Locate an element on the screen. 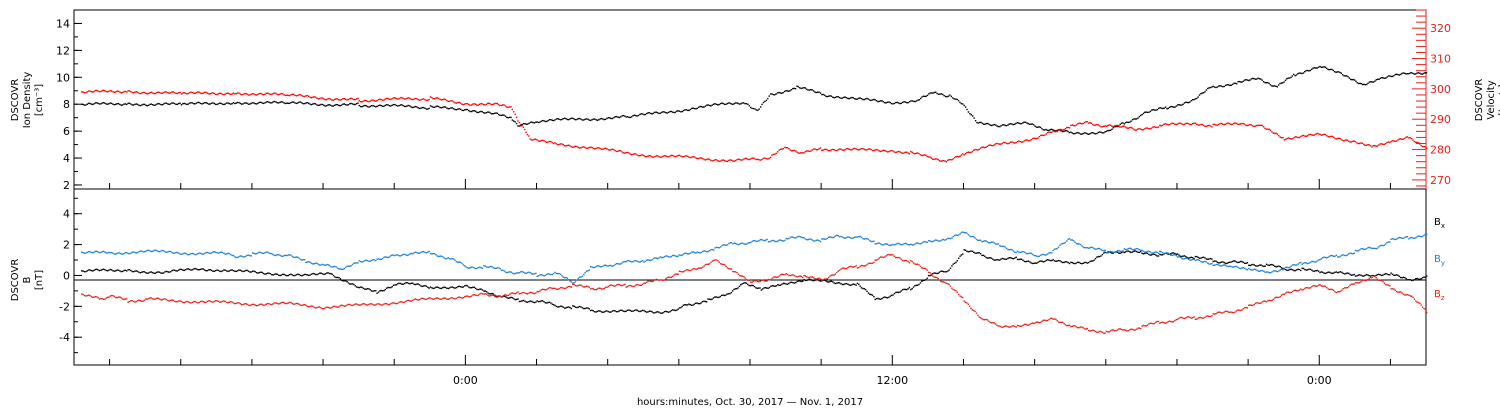 The image size is (1500, 414). magnetic-field-axis-label: DSCOVR B [nT] is located at coordinates (27, 280).